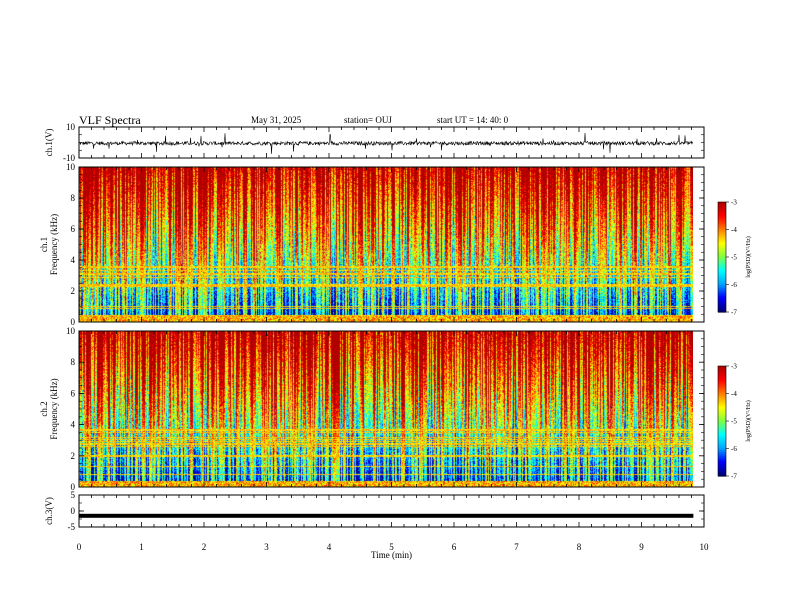 Image resolution: width=792 pixels, height=612 pixels. What do you see at coordinates (748, 420) in the screenshot?
I see `colorbar-label: log(PSD)(V²/Hz)` at bounding box center [748, 420].